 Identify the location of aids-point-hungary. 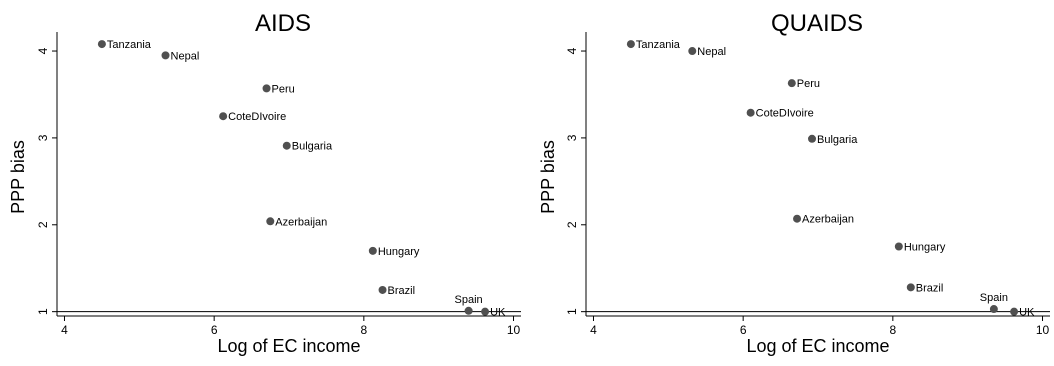
(372, 250).